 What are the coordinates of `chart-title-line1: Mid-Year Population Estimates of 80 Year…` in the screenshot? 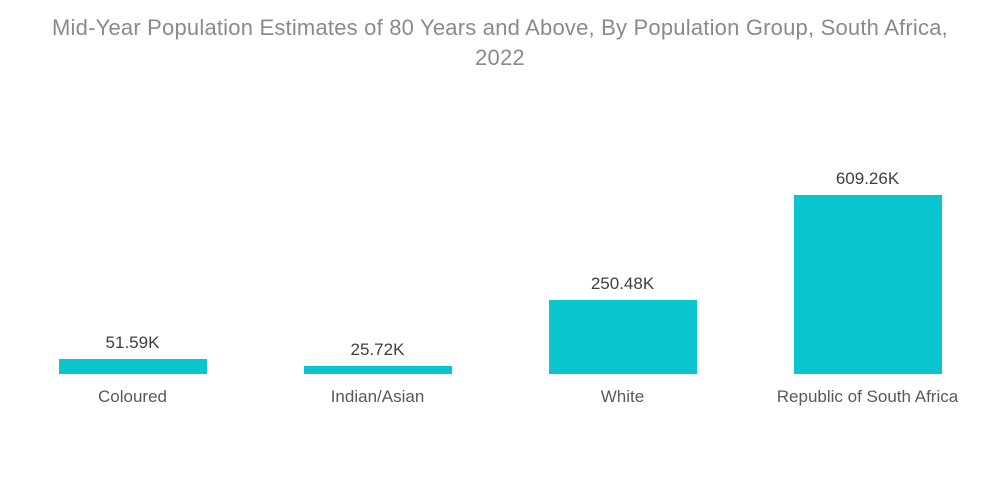 It's located at (500, 27).